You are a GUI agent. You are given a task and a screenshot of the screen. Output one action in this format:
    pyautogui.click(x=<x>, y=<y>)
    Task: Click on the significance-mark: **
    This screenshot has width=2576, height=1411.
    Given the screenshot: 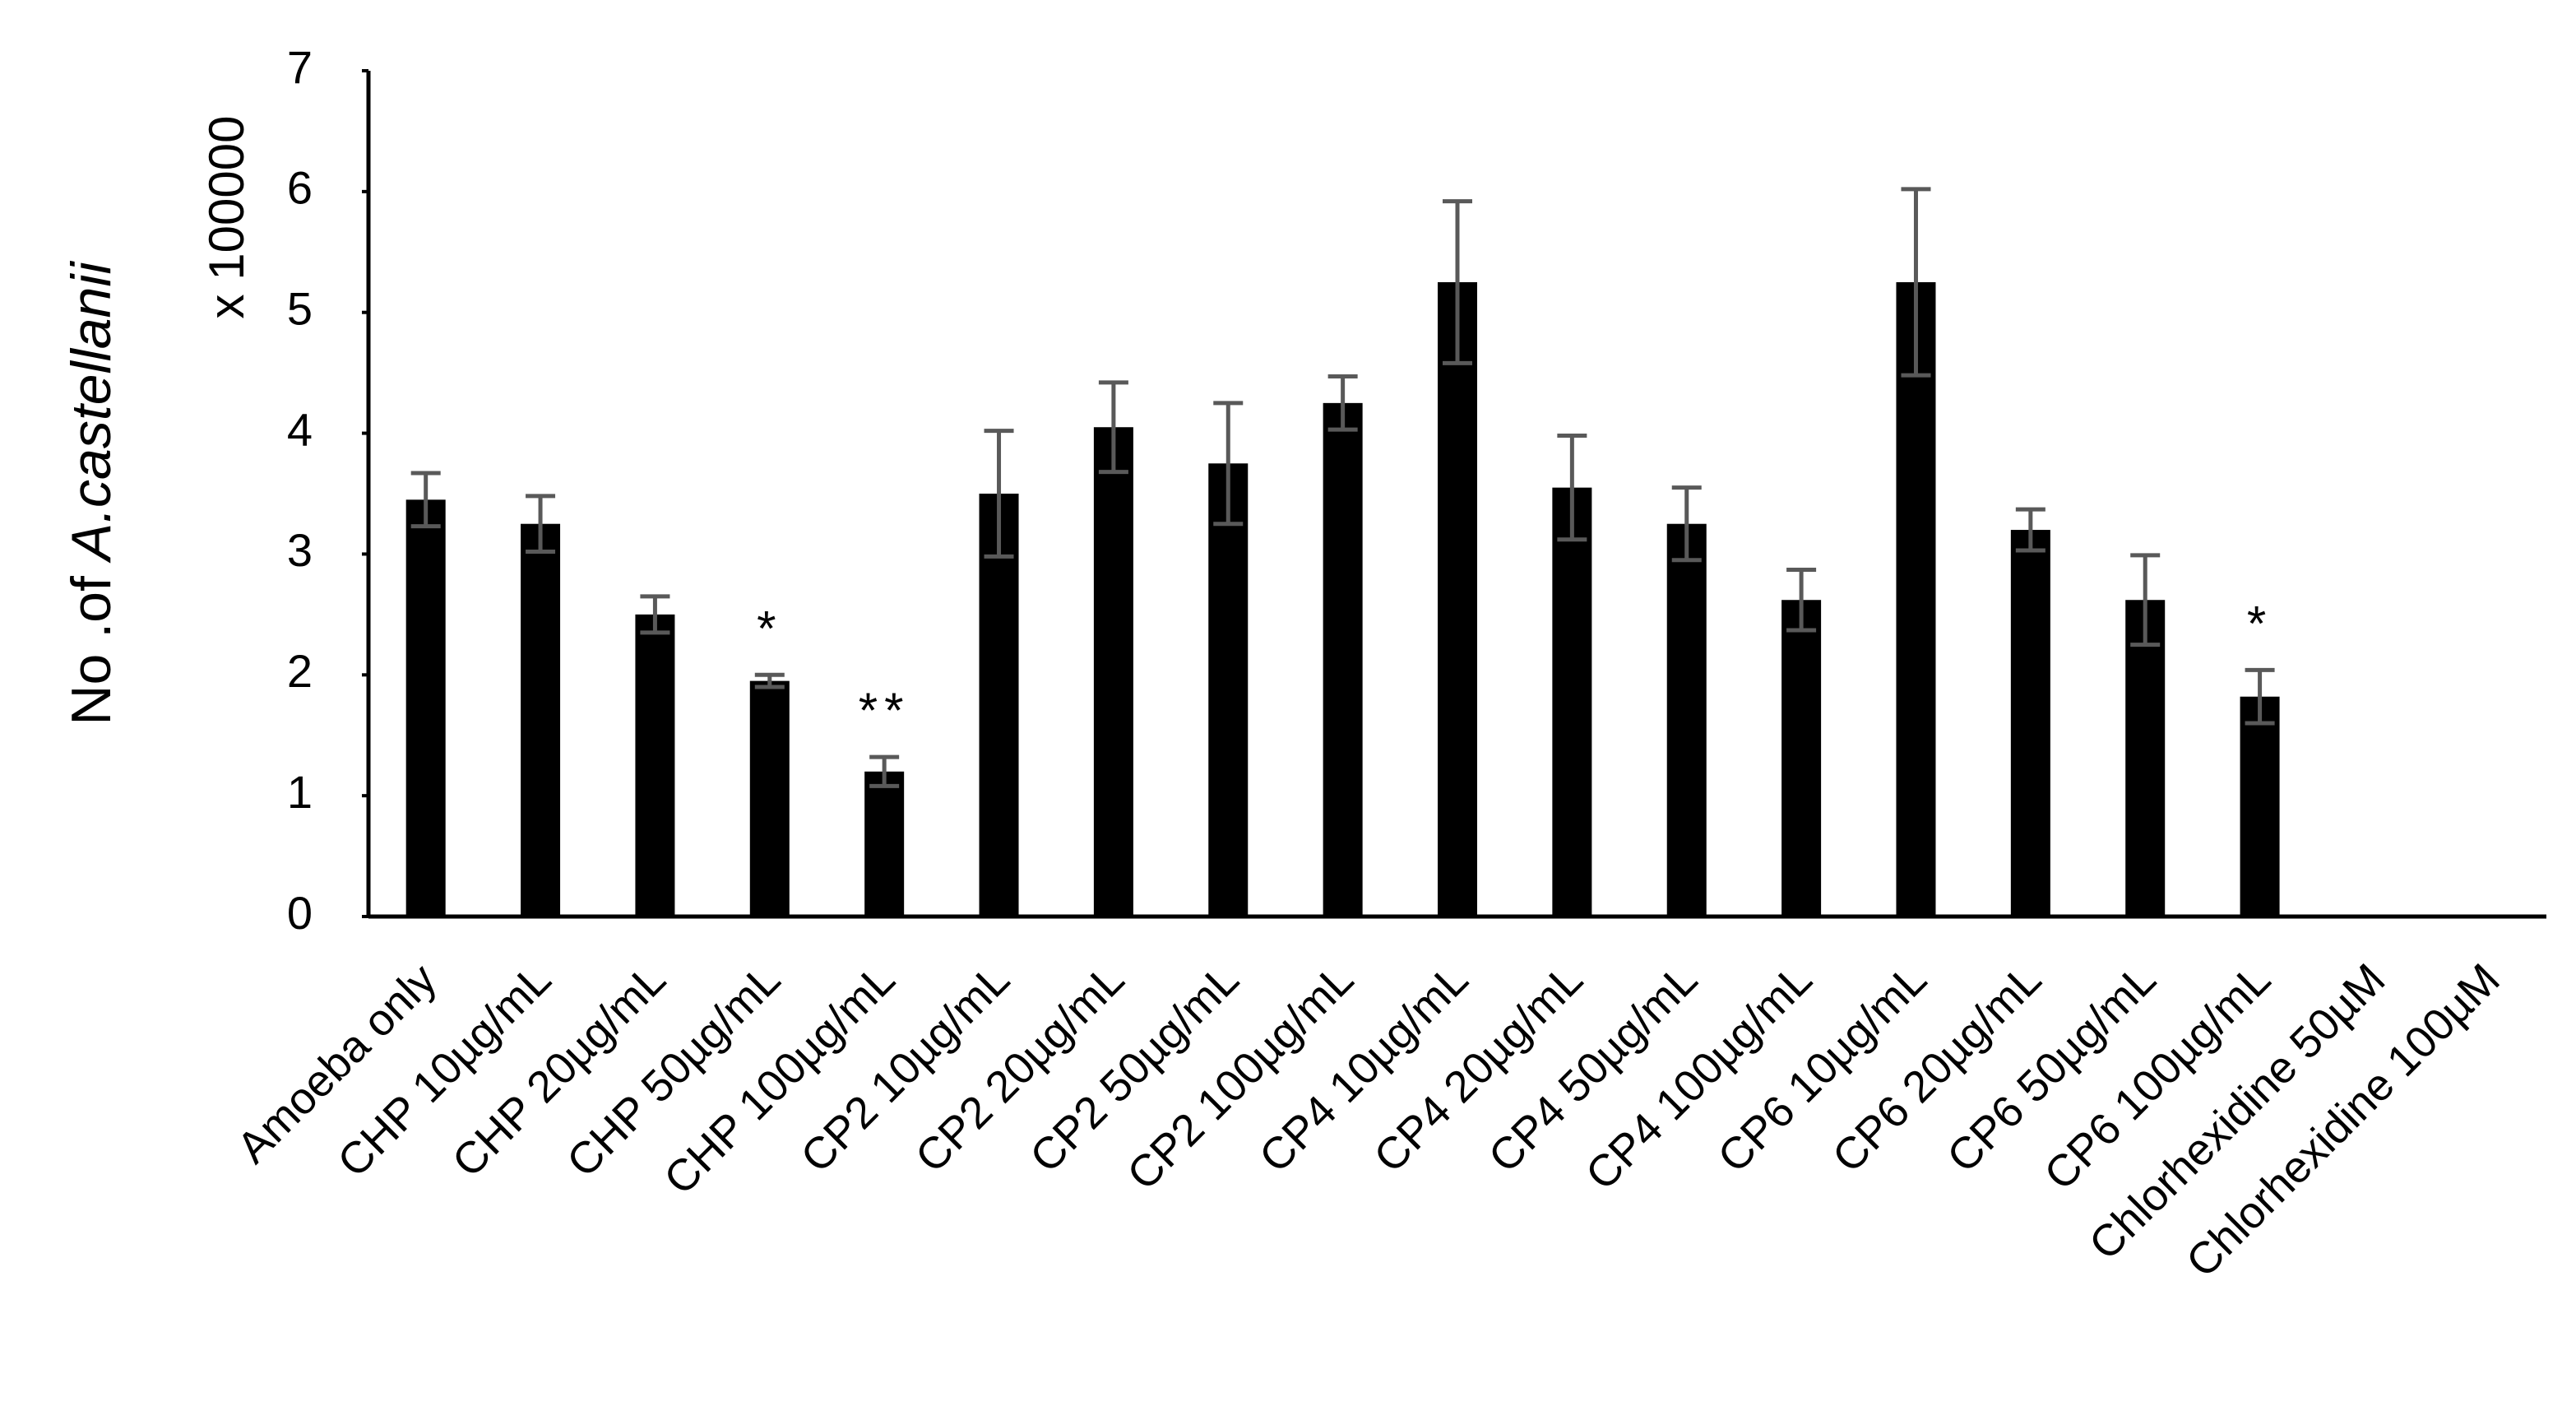 What is the action you would take?
    pyautogui.click(x=885, y=710)
    